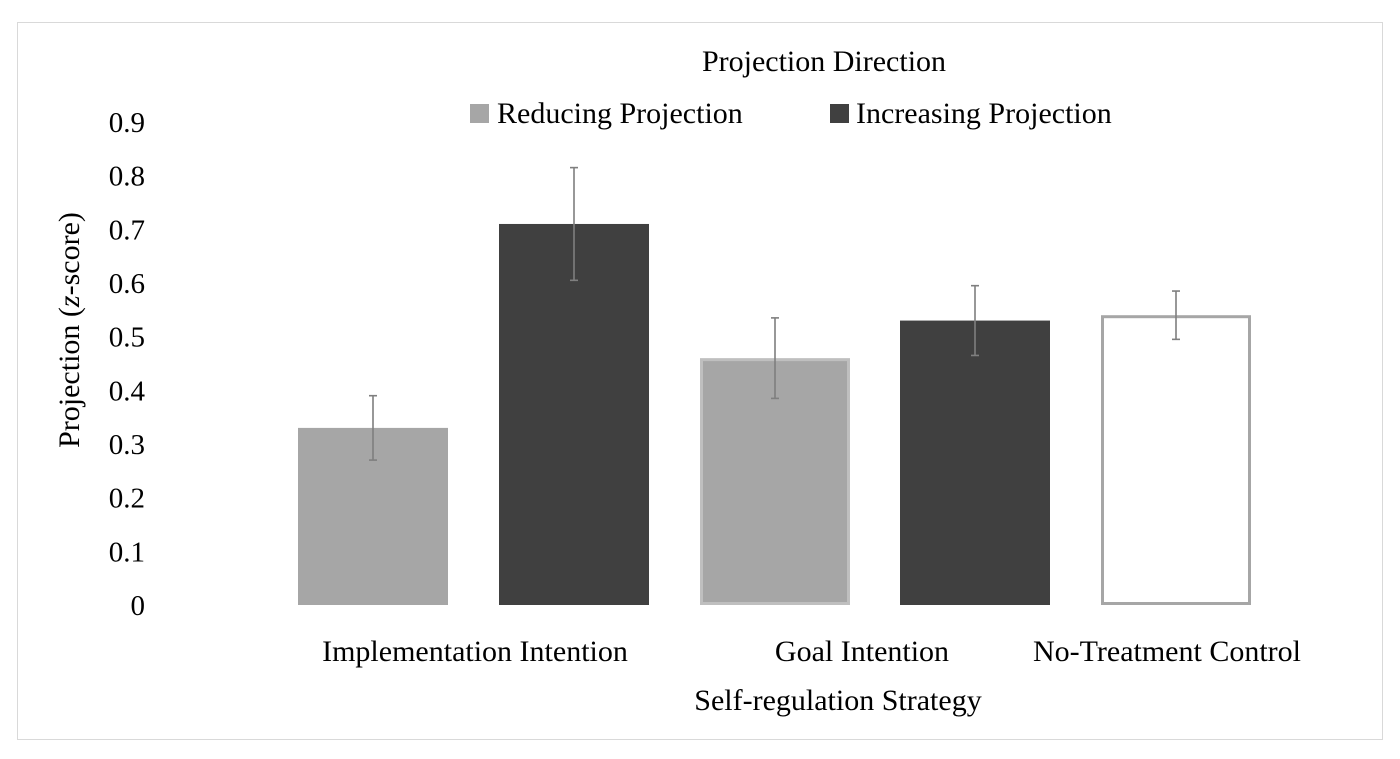 The image size is (1400, 759). I want to click on y-axis-title: Projection (z-score), so click(69, 330).